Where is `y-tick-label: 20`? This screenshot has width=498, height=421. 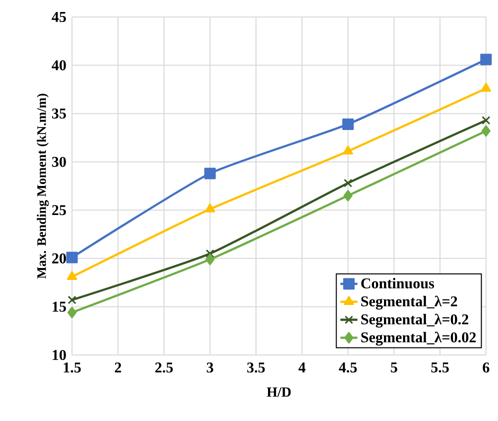 y-tick-label: 20 is located at coordinates (59, 258).